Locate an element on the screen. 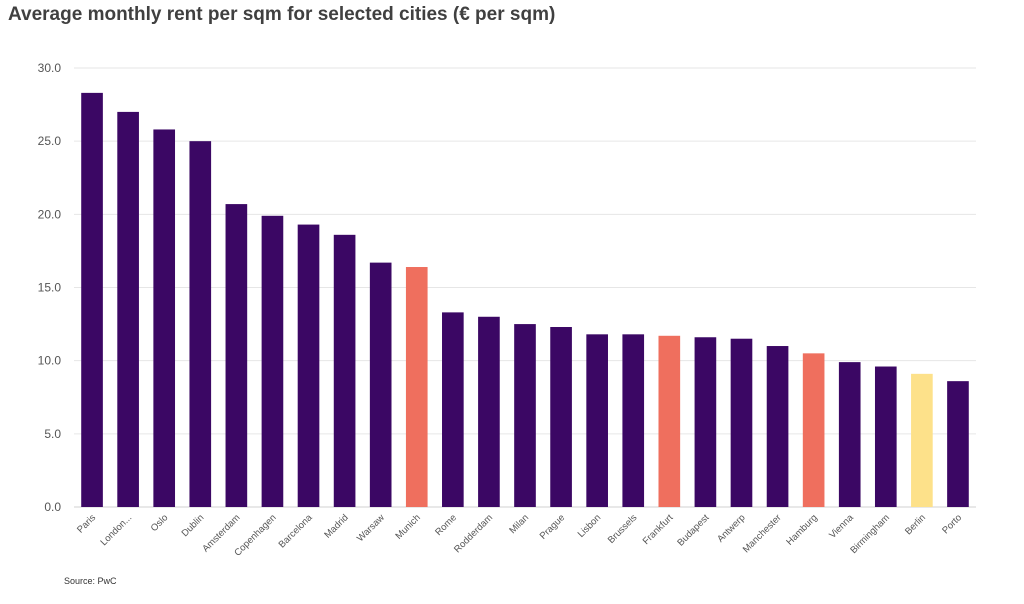  bar-copenhagen is located at coordinates (272, 361).